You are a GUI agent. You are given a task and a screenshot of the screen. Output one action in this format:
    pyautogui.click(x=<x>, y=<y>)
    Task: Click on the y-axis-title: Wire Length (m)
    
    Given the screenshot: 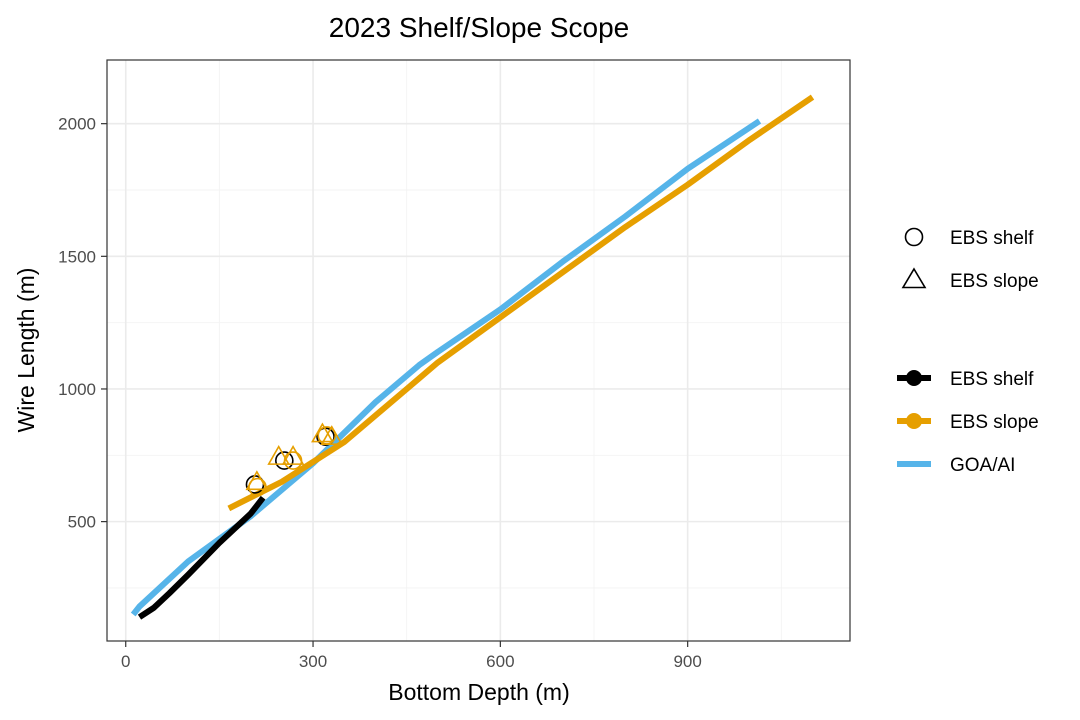 What is the action you would take?
    pyautogui.click(x=26, y=350)
    